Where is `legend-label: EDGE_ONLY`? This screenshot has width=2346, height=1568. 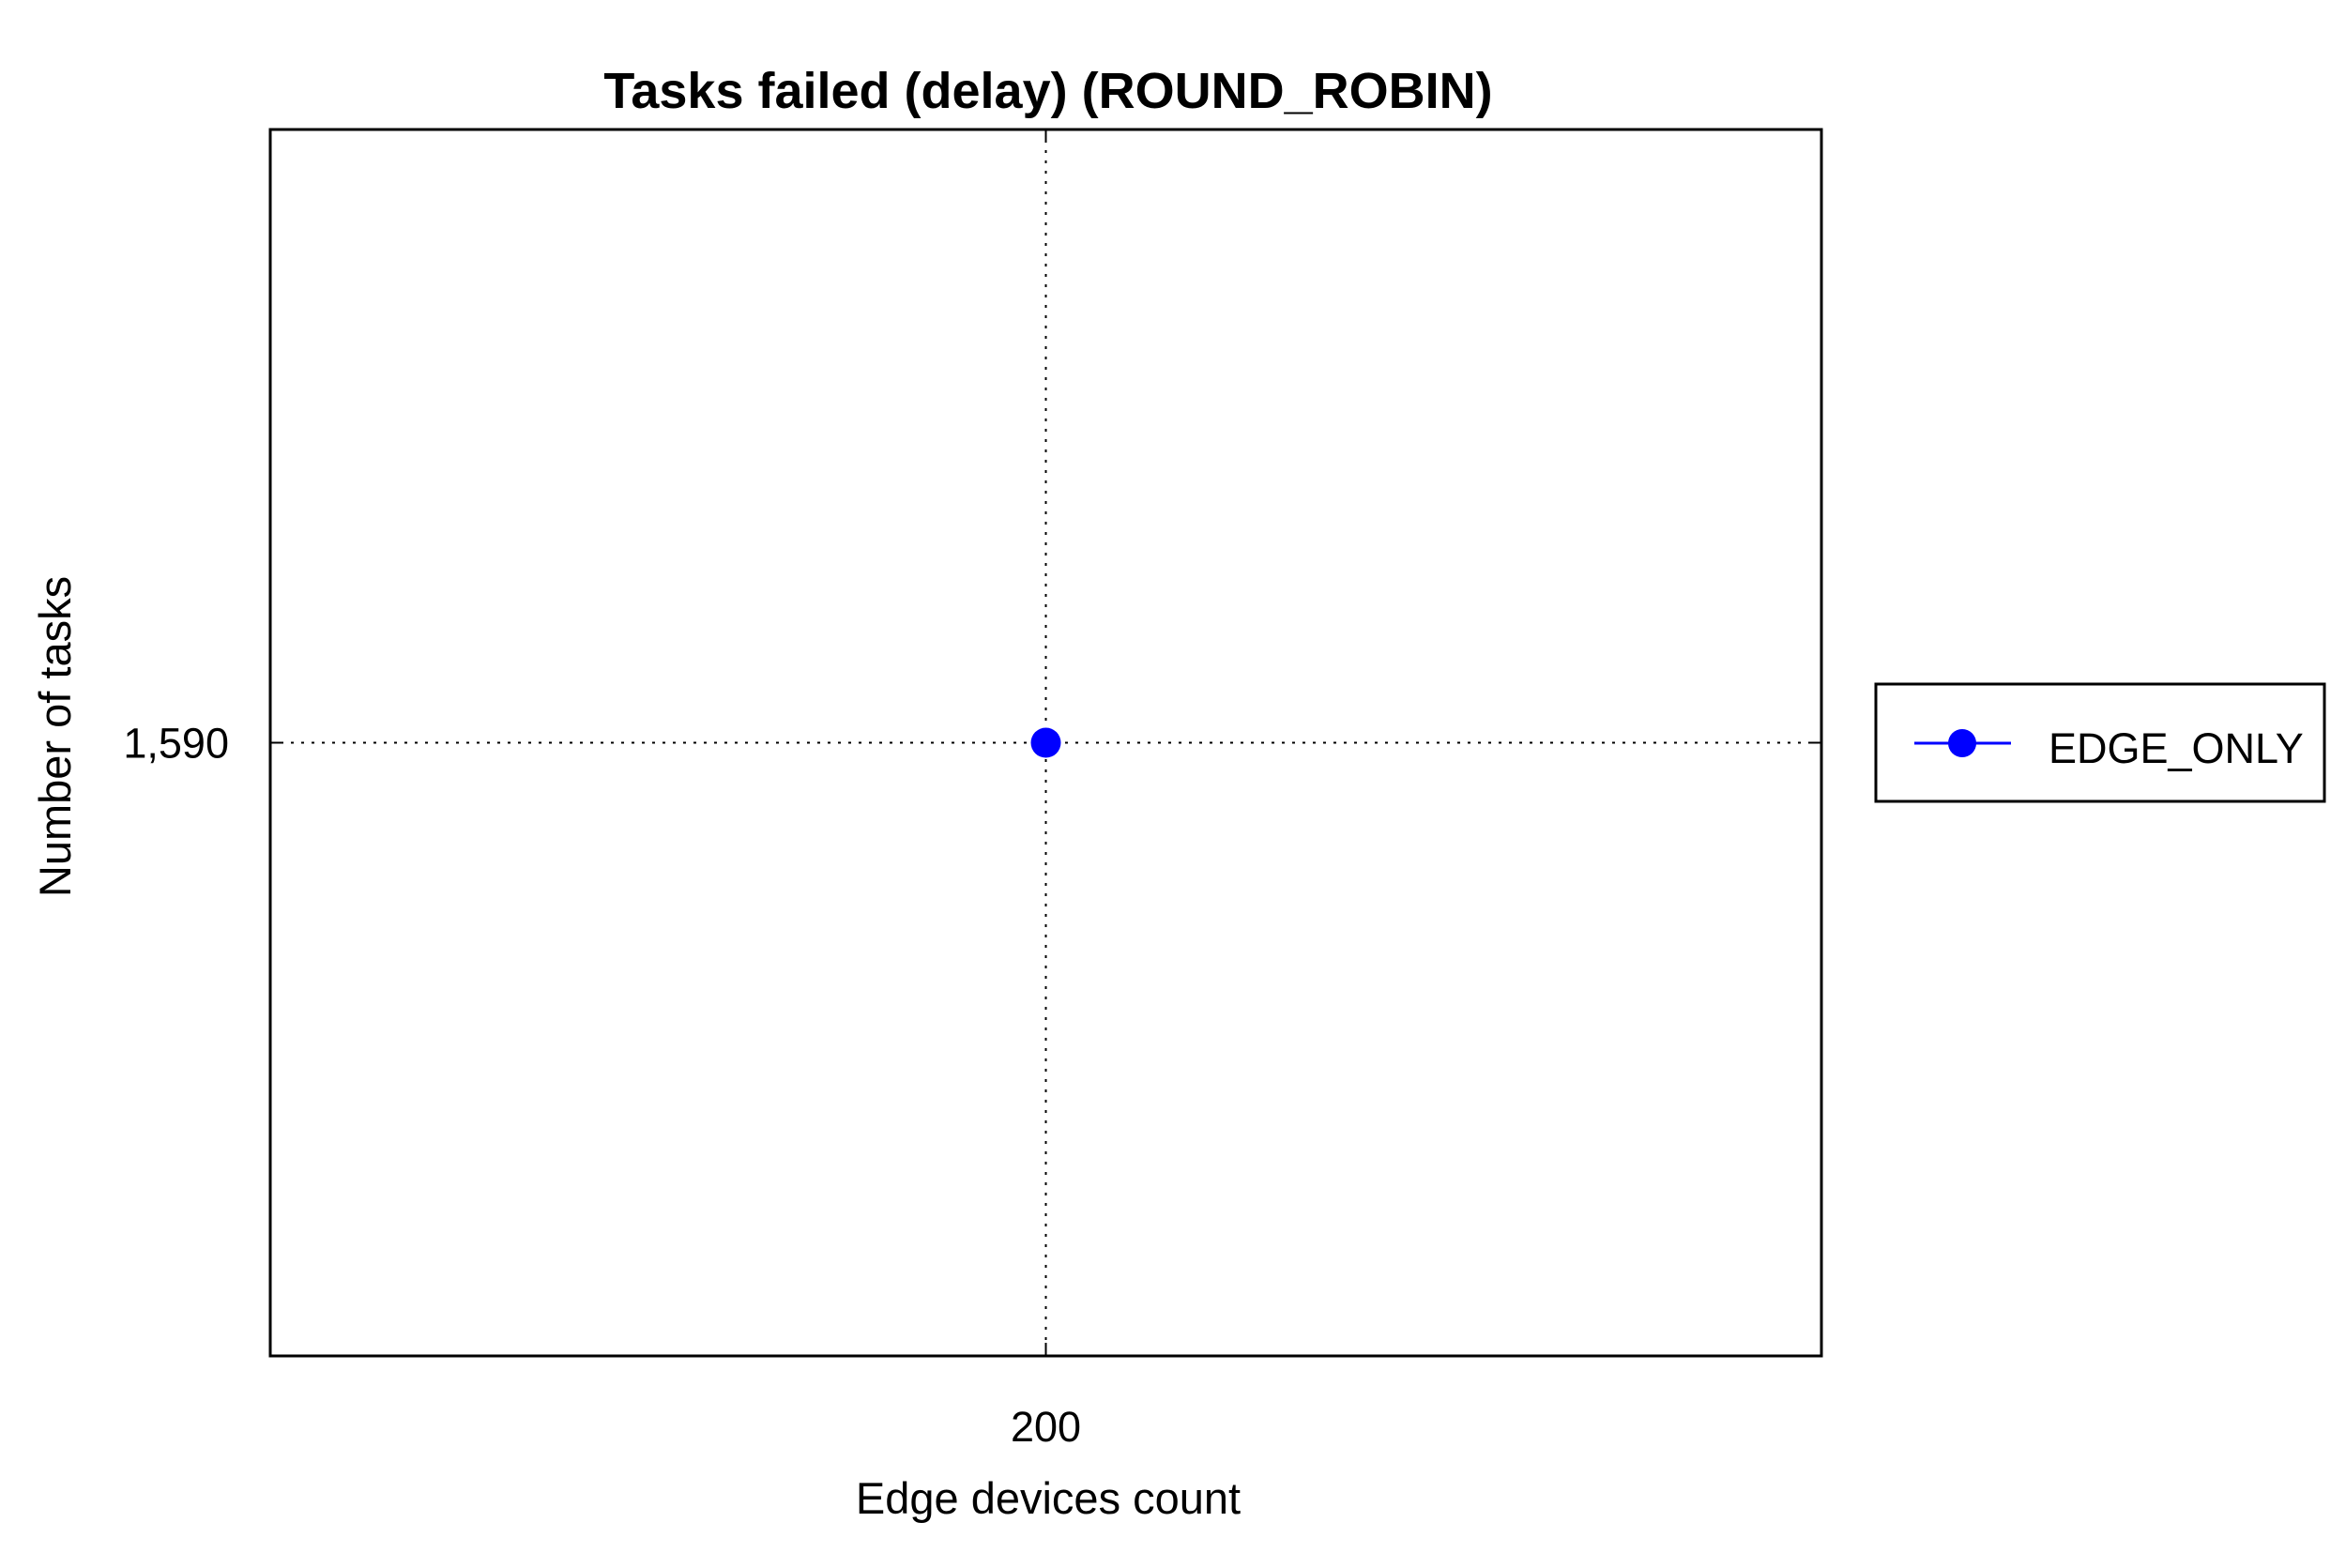 legend-label: EDGE_ONLY is located at coordinates (2177, 748).